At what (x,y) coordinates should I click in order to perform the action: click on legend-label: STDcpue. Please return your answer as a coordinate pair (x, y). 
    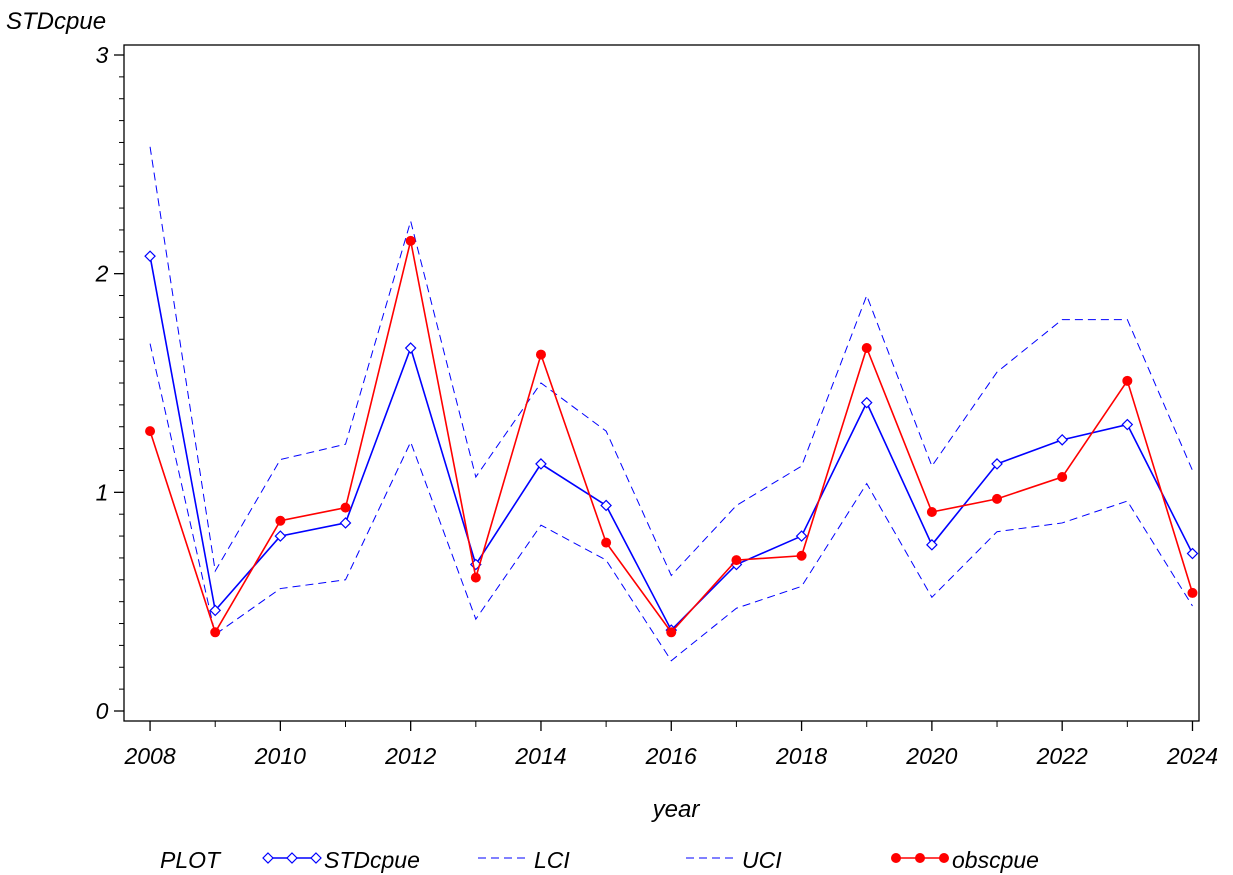
    Looking at the image, I should click on (372, 860).